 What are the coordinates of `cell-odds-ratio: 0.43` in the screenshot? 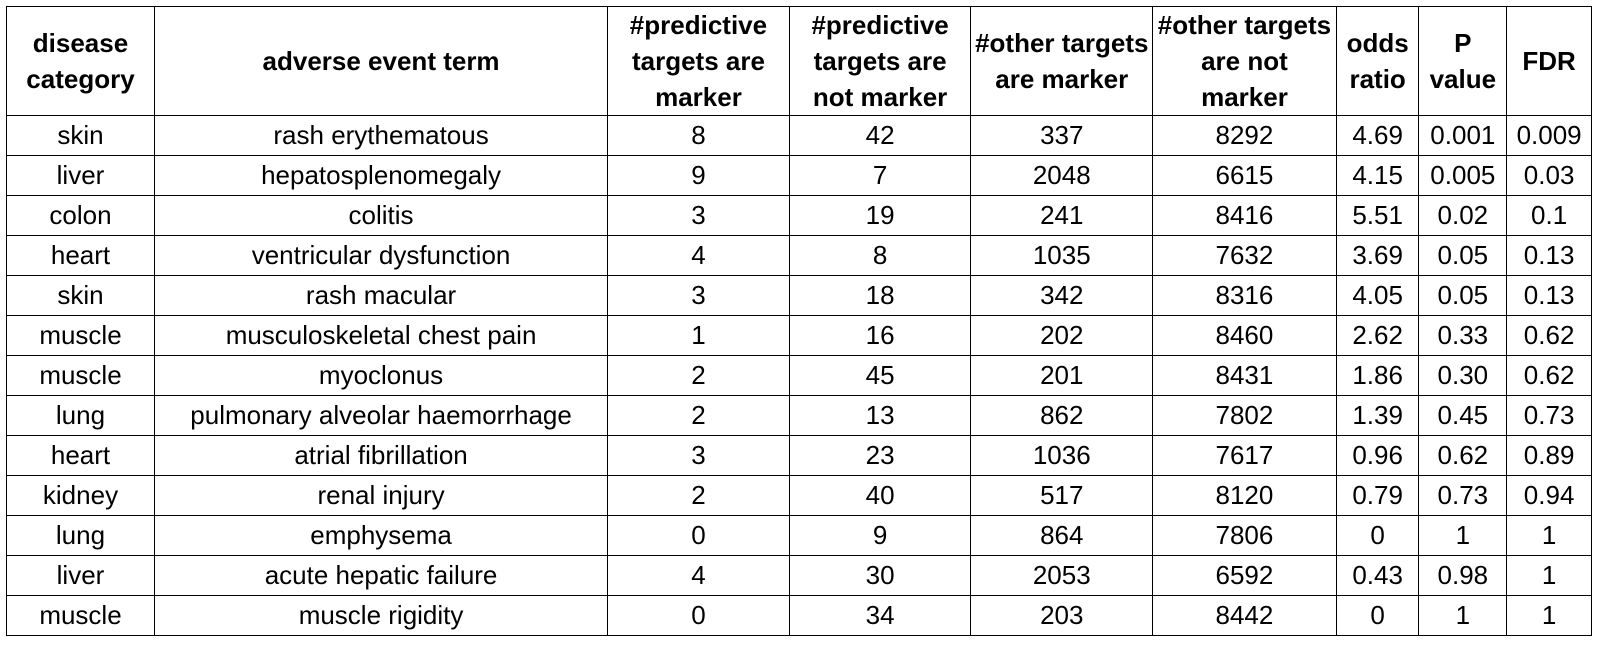 It's located at (1377, 575).